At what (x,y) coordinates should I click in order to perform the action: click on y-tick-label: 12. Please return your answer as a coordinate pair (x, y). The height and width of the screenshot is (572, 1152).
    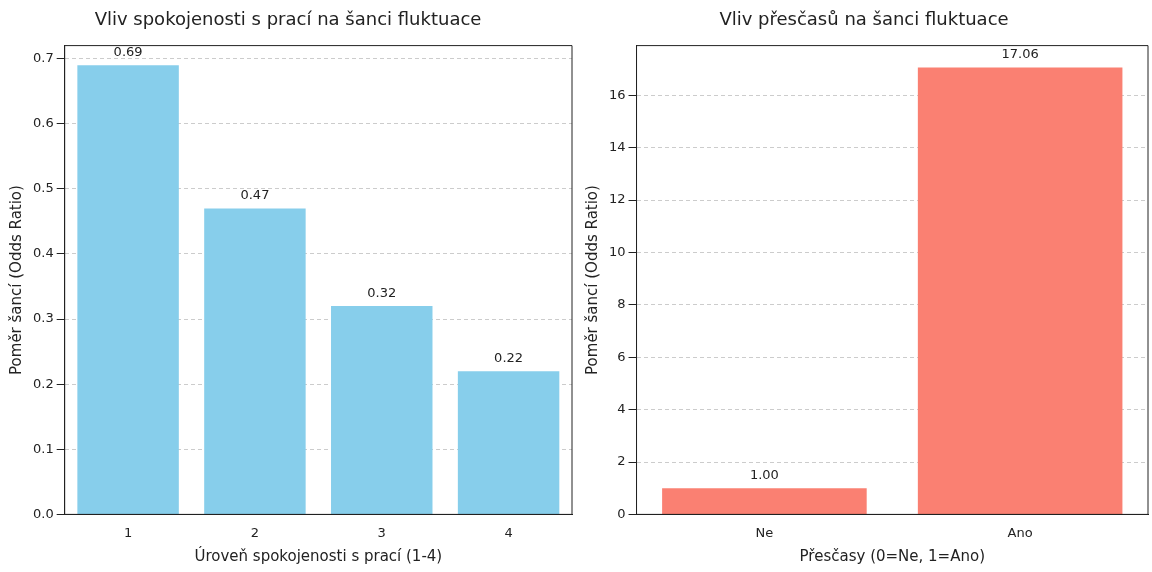
    Looking at the image, I should click on (617, 199).